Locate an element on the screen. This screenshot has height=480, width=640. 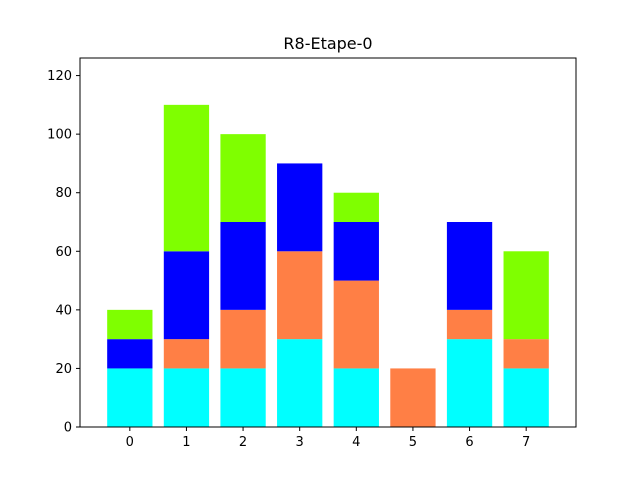
bar-segment-7-s3 is located at coordinates (526, 295).